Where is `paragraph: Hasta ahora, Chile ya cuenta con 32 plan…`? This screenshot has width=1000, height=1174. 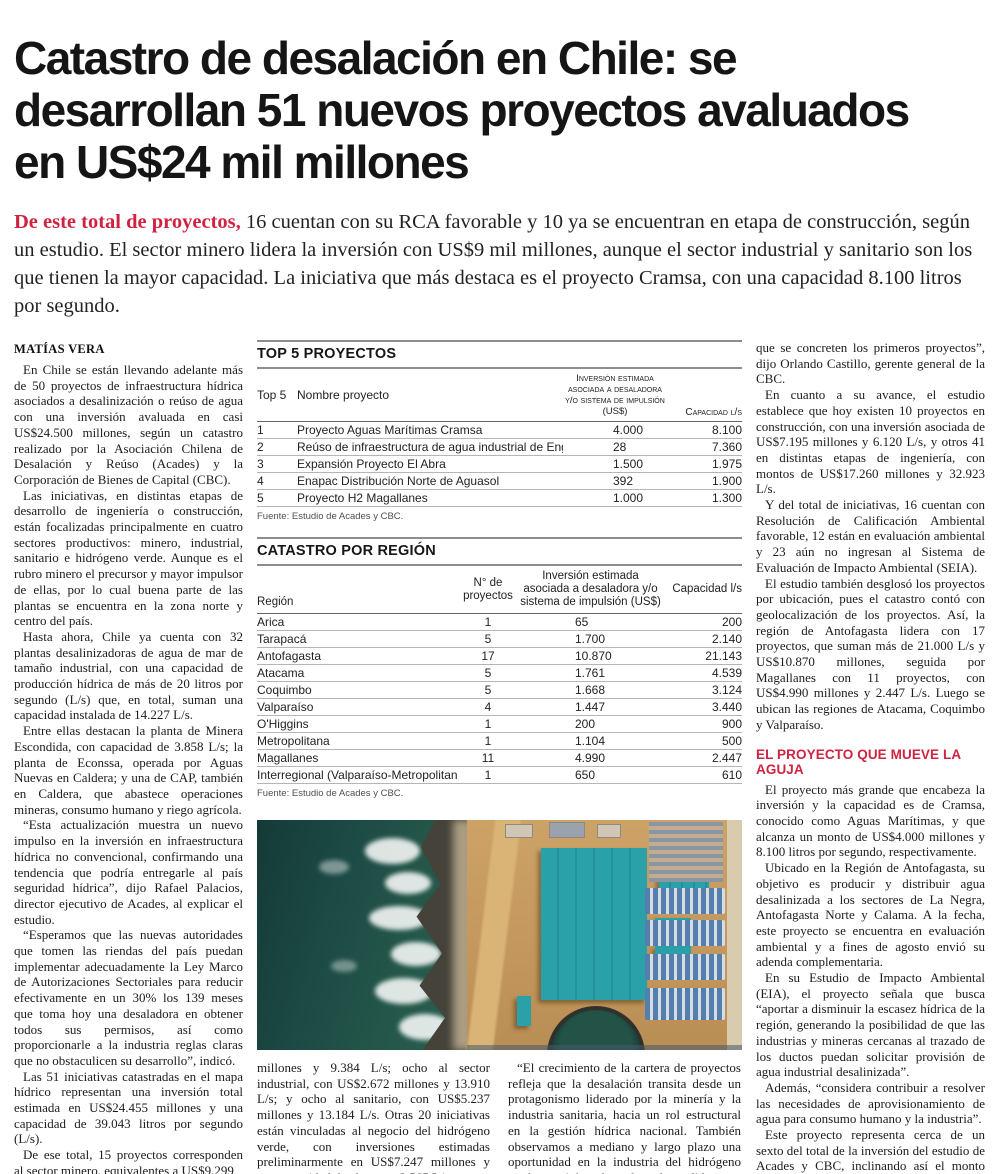 paragraph: Hasta ahora, Chile ya cuenta con 32 plan… is located at coordinates (128, 675).